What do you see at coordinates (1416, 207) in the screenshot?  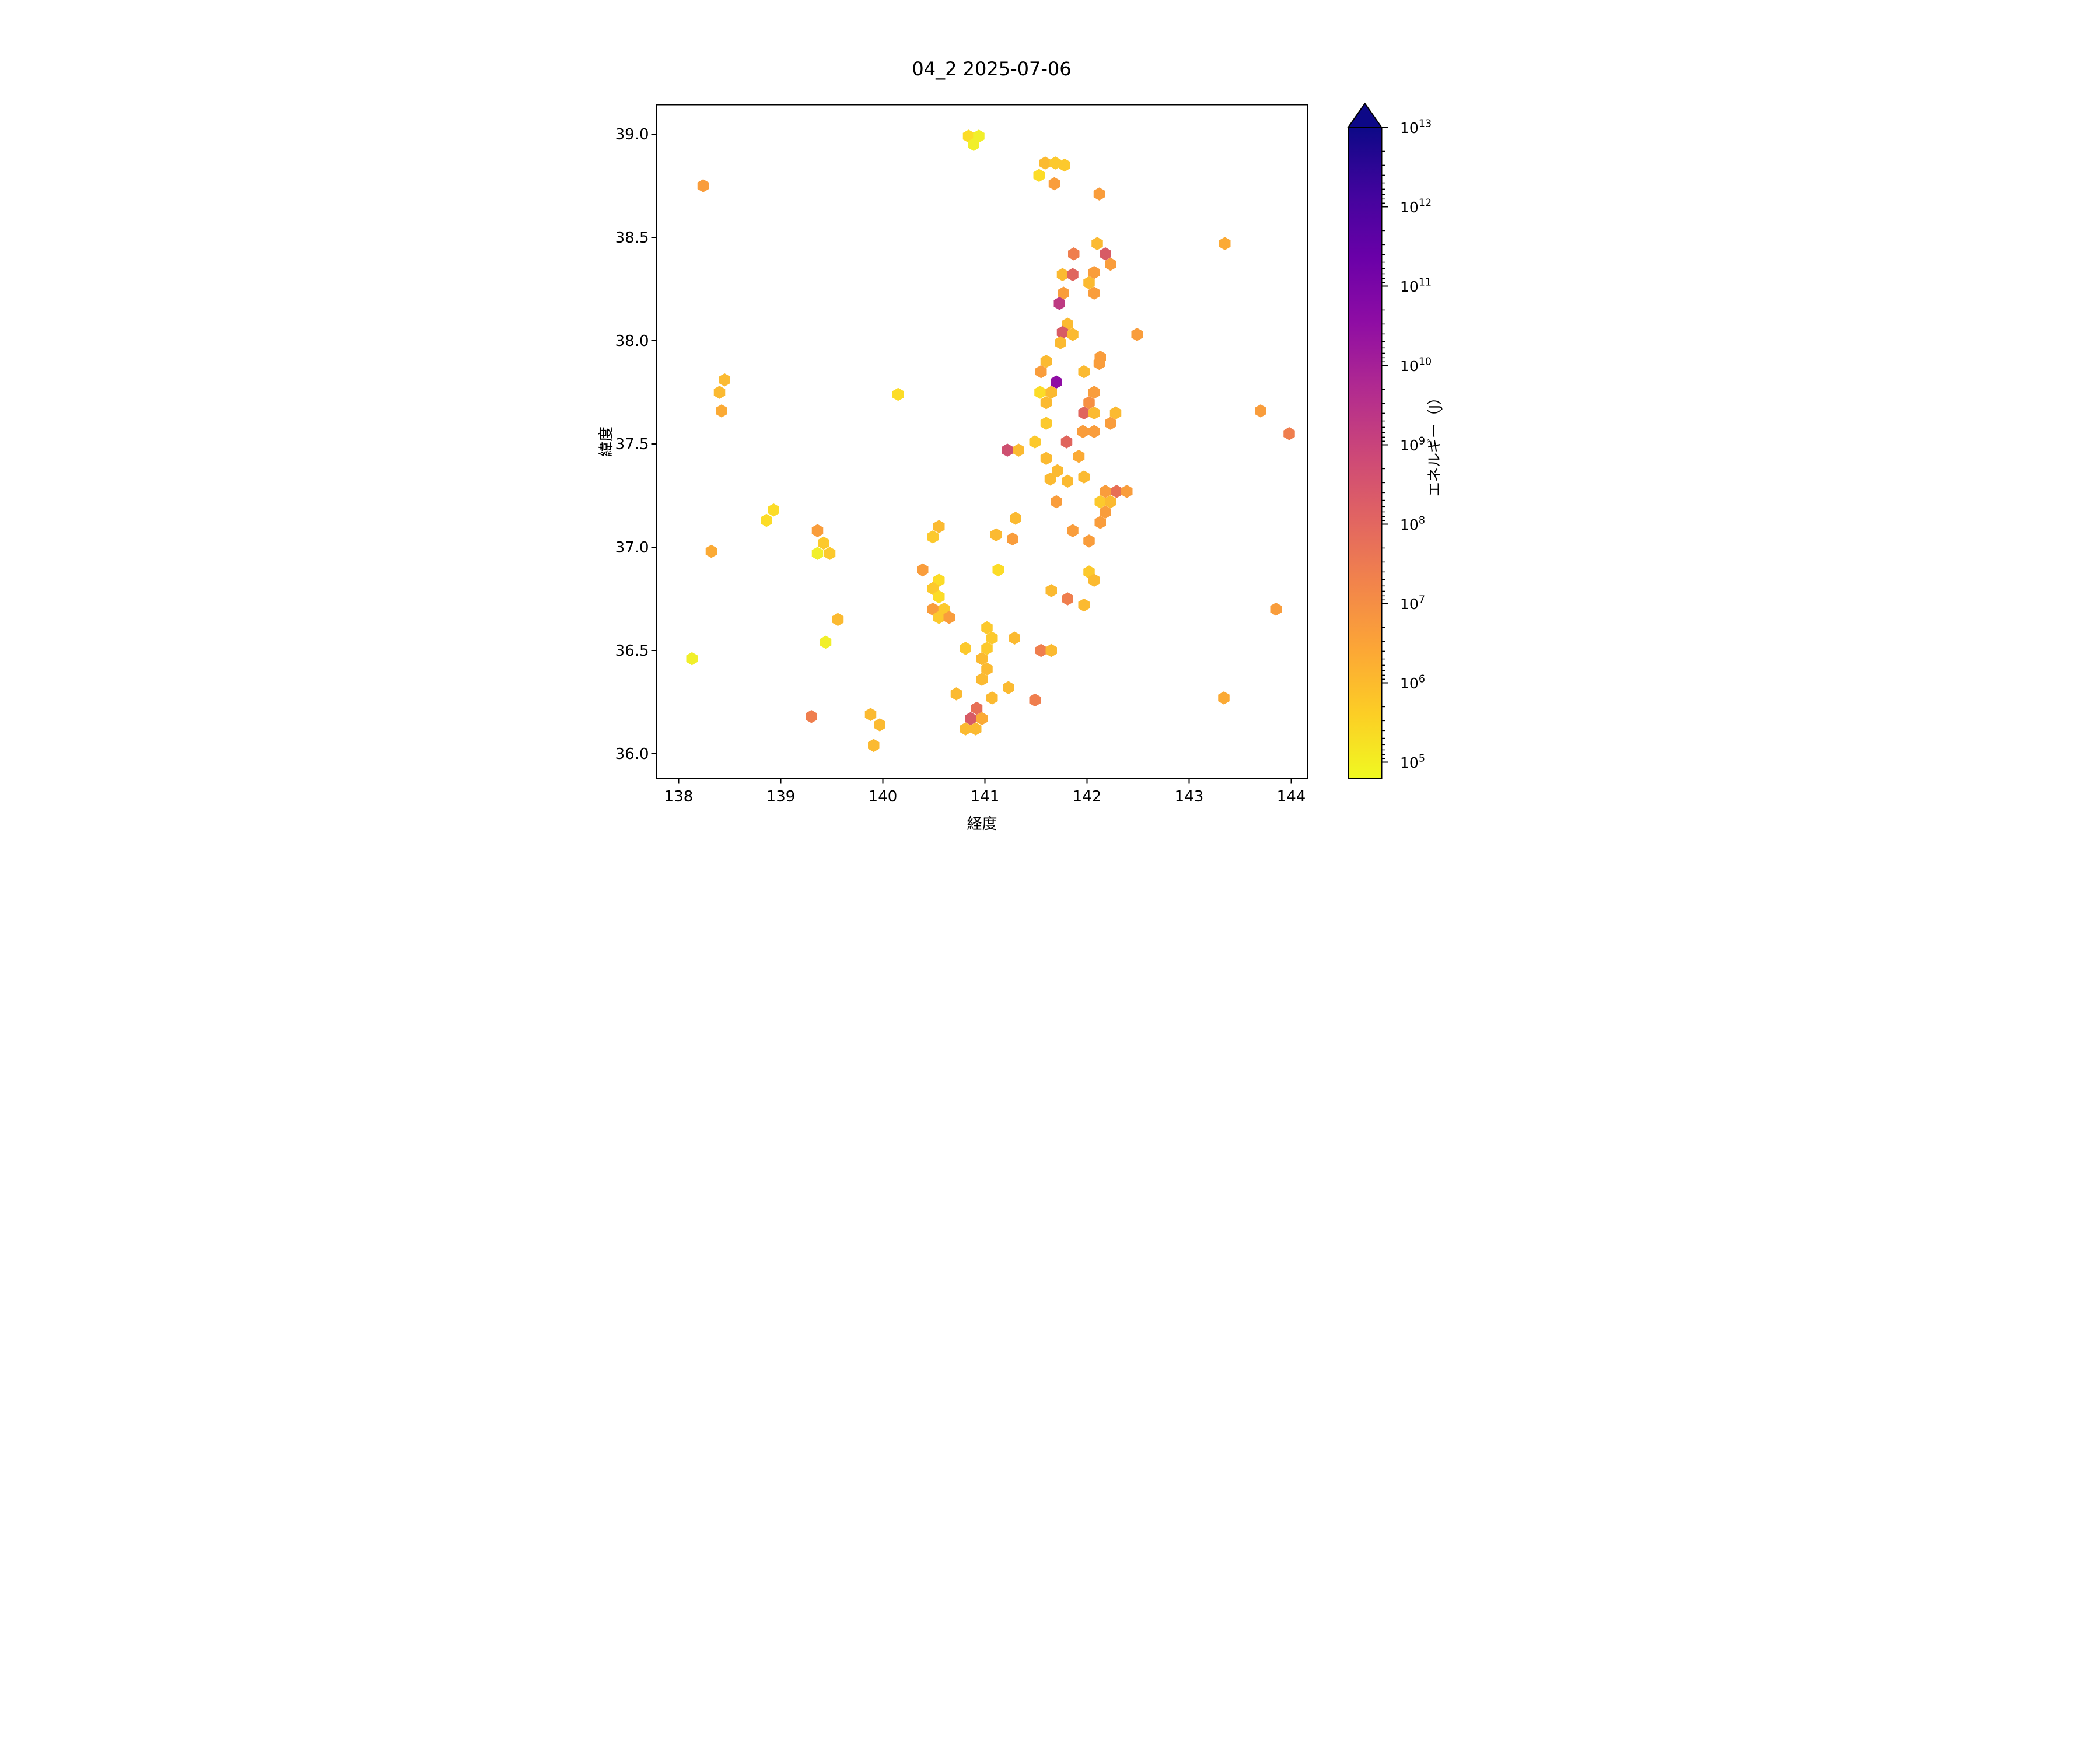 I see `colorbar-tick-label: 1012` at bounding box center [1416, 207].